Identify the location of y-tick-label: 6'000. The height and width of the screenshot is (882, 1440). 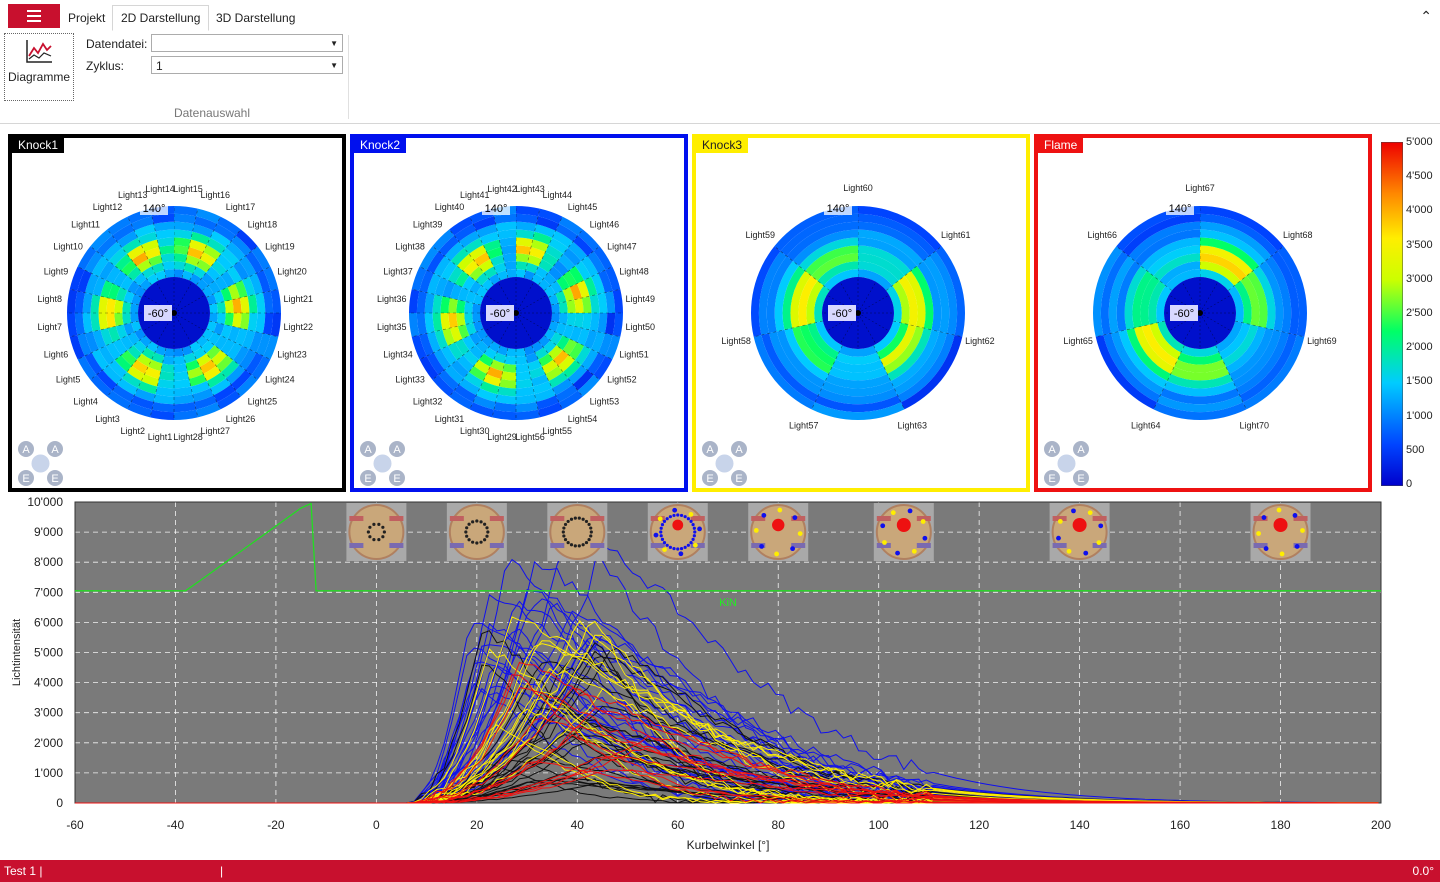
(48, 622).